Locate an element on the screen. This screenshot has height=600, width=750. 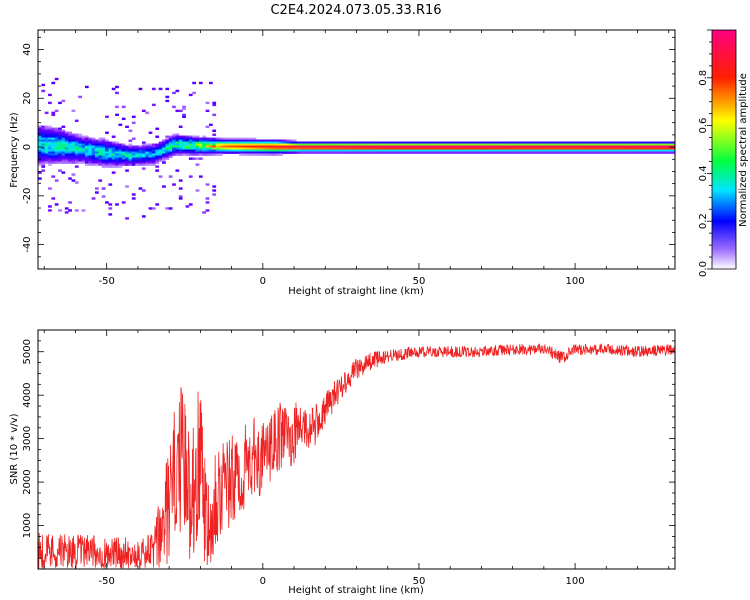
y-tick-label: 3000 is located at coordinates (27, 438).